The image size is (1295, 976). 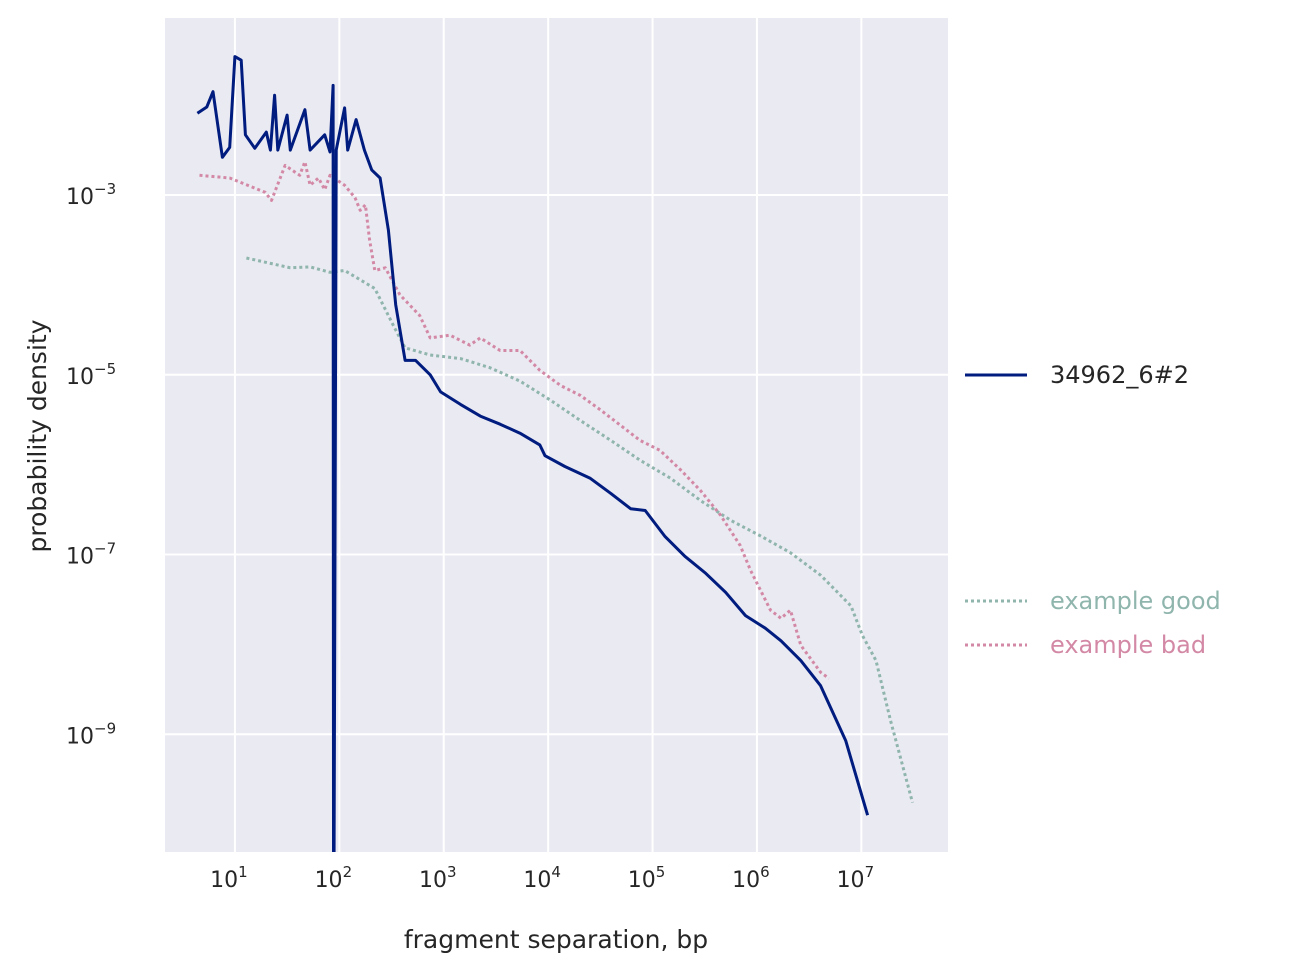 I want to click on x-tick-label: 10⁴, so click(x=542, y=878).